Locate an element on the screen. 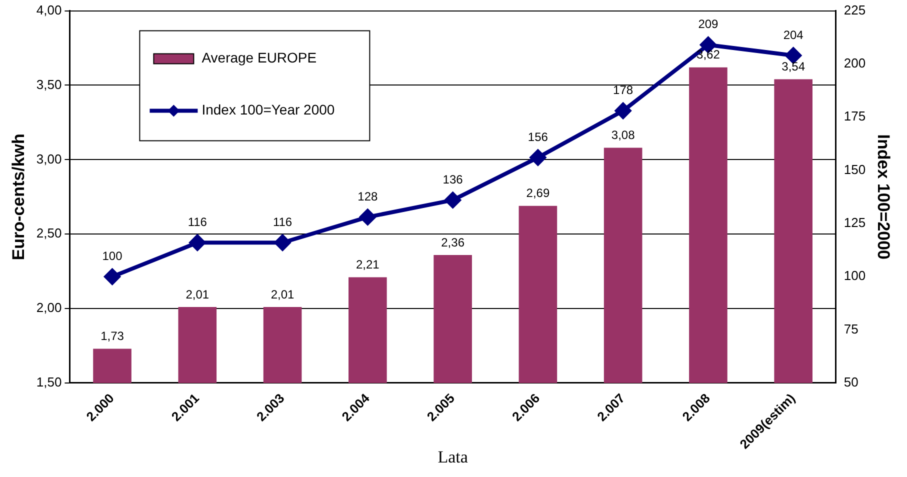 The height and width of the screenshot is (477, 907). legend-label: Index 100=Year 2000 is located at coordinates (268, 110).